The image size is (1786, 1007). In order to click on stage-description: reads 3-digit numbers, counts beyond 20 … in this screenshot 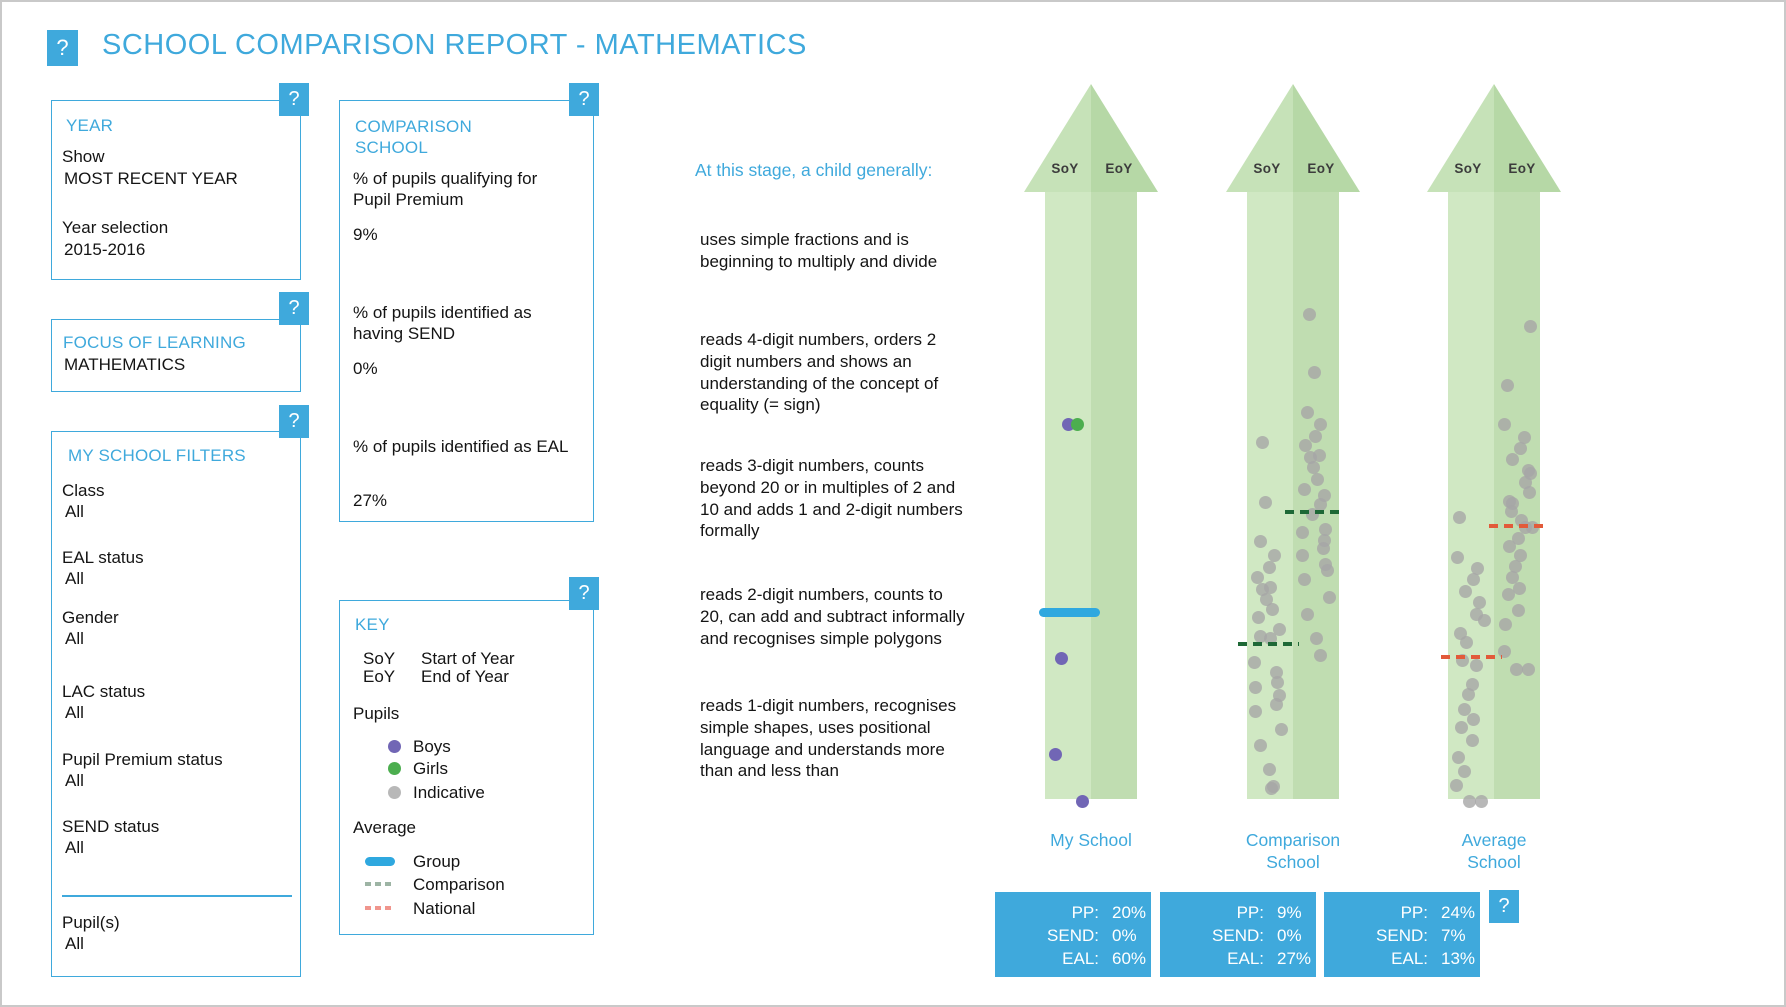, I will do `click(831, 498)`.